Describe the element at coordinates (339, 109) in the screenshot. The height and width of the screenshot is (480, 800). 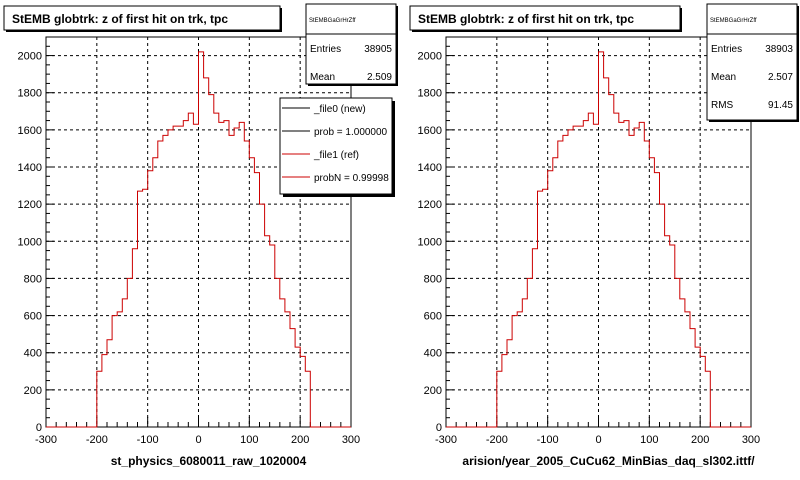
I see `legend-label: _file0 (new)` at that location.